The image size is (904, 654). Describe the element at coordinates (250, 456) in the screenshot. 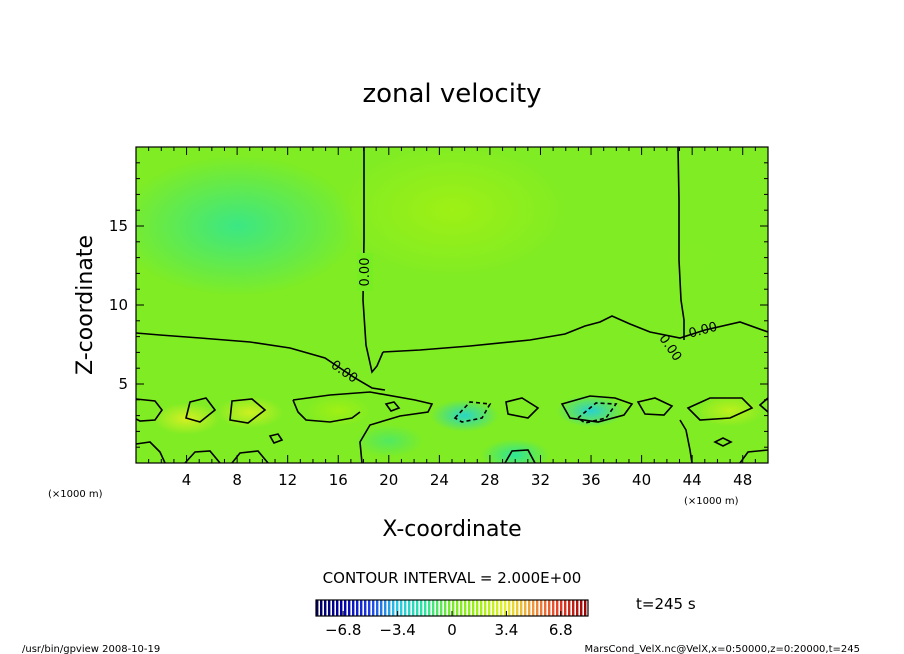

I see `zero-contour-bottom-b` at that location.